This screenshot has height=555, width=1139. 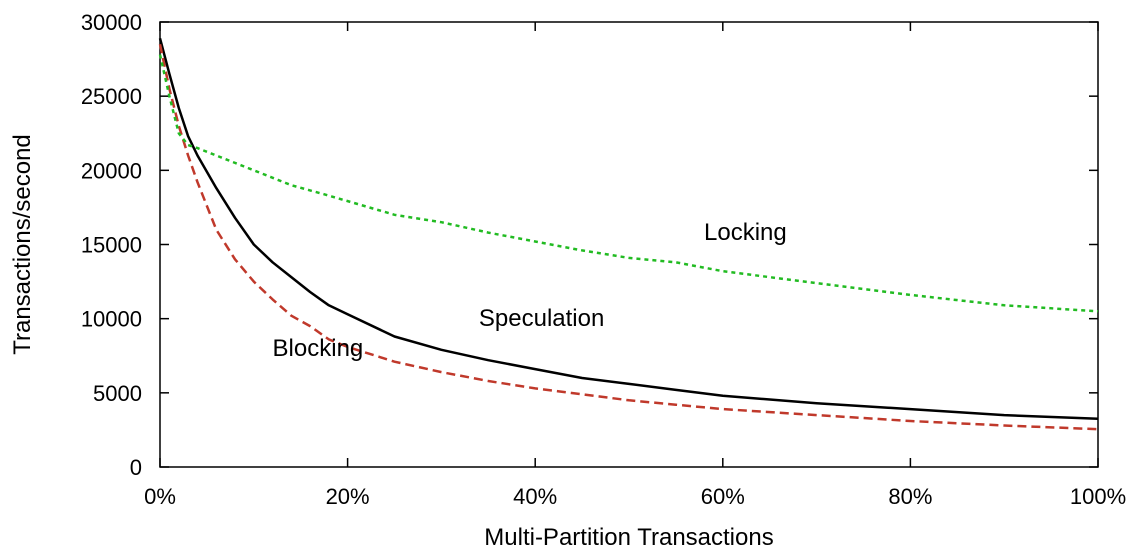 What do you see at coordinates (541, 318) in the screenshot?
I see `series-label-speculation: Speculation` at bounding box center [541, 318].